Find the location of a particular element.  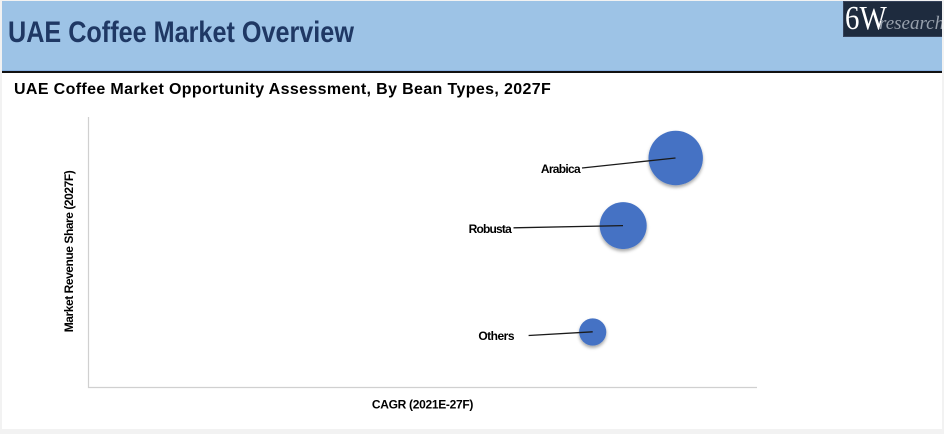

svg-text: Robusta is located at coordinates (491, 229).